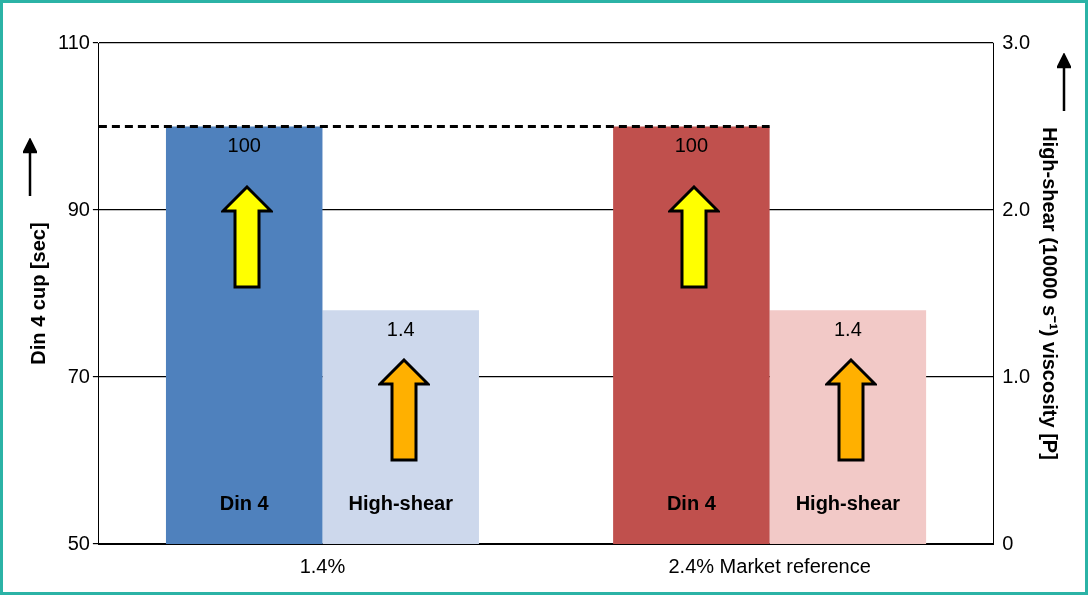 The height and width of the screenshot is (595, 1088). I want to click on y-axis-title: Din 4 cup [sec], so click(37, 293).